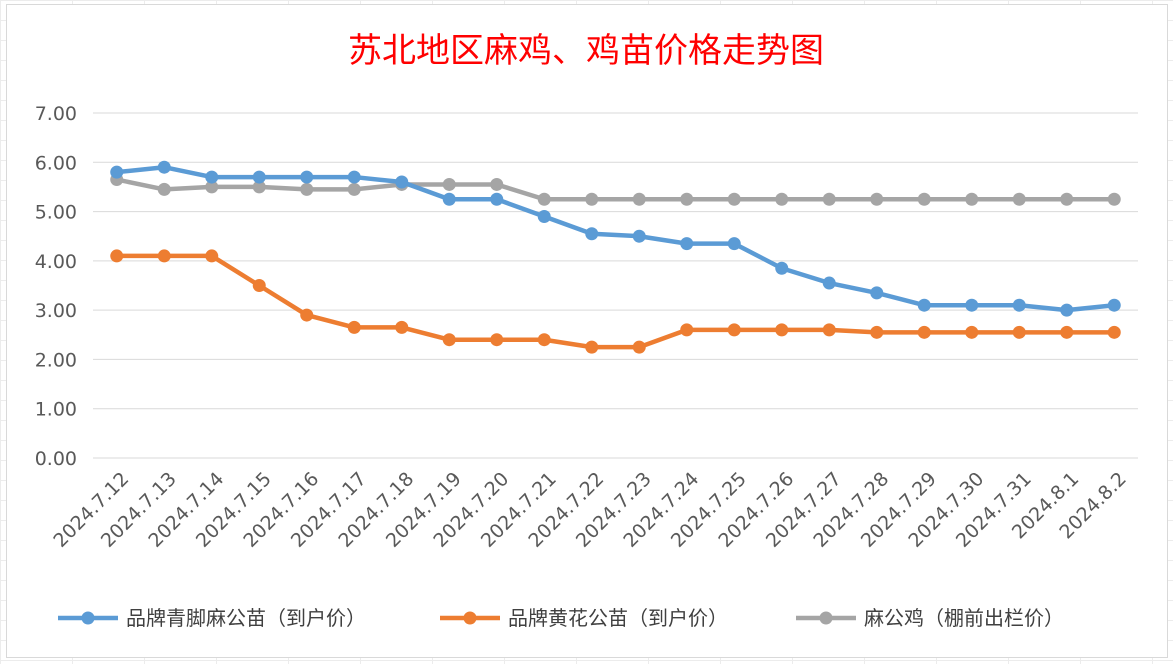  Describe the element at coordinates (618, 618) in the screenshot. I see `legend-label: 品牌黄花公苗（到户价）` at that location.